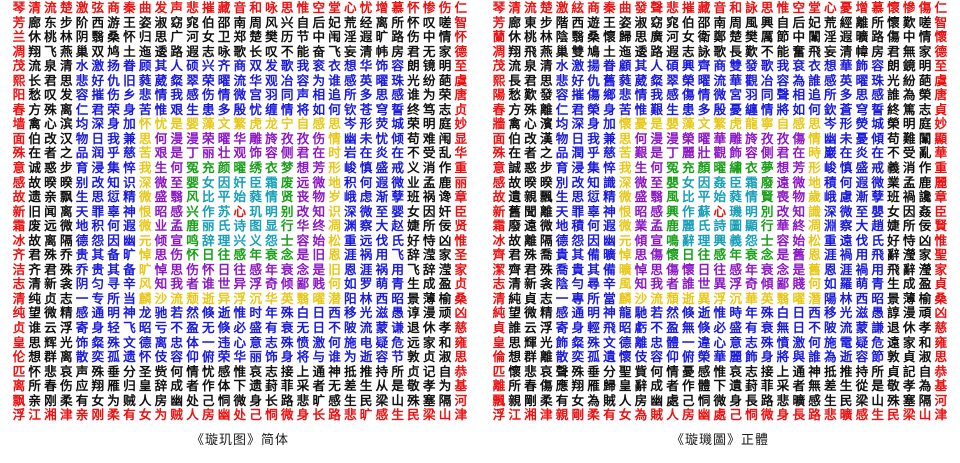 Image resolution: width=960 pixels, height=463 pixels. I want to click on grid-cell: 蕤, so click(625, 80).